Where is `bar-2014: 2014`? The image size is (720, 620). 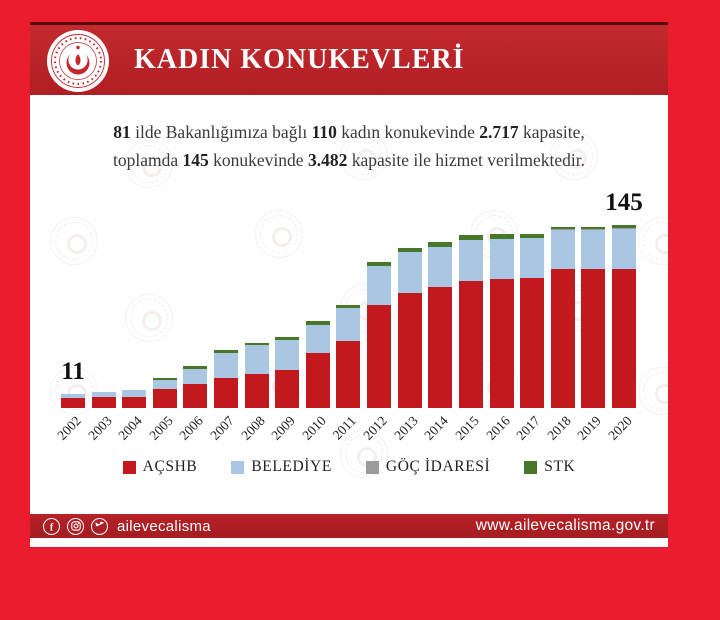
bar-2014: 2014 is located at coordinates (437, 315).